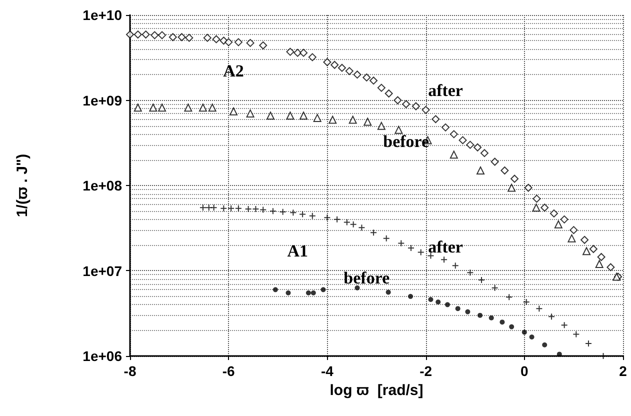 This screenshot has height=416, width=631. I want to click on annotation: A2, so click(233, 71).